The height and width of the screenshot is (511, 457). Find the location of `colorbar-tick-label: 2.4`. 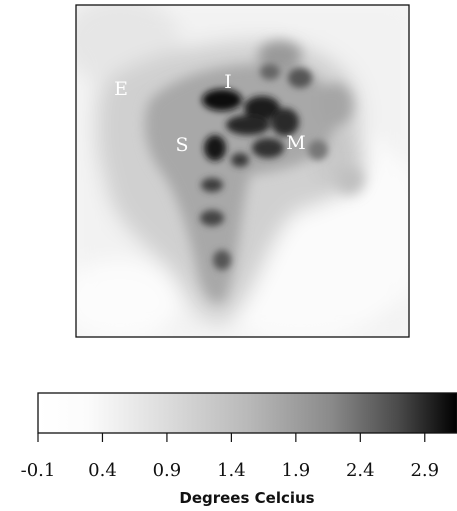

colorbar-tick-label: 2.4 is located at coordinates (360, 470).